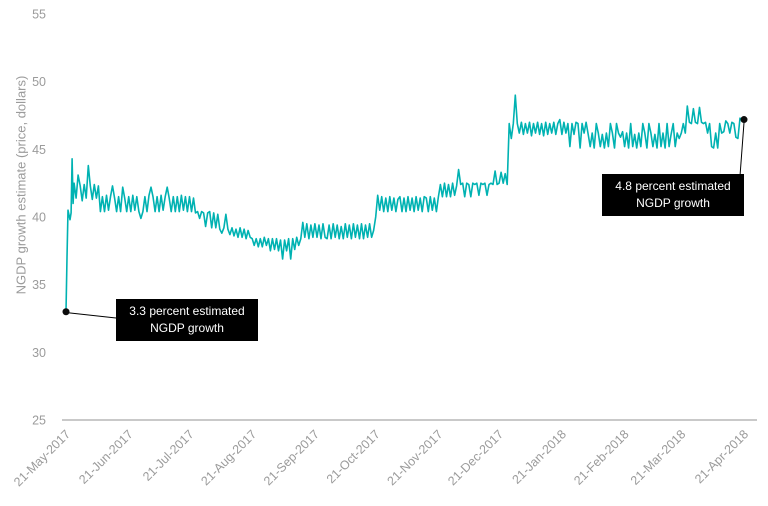 This screenshot has height=506, width=768. What do you see at coordinates (187, 320) in the screenshot?
I see `annotation-start-value: 3.3 percent estimated NGDP growth` at bounding box center [187, 320].